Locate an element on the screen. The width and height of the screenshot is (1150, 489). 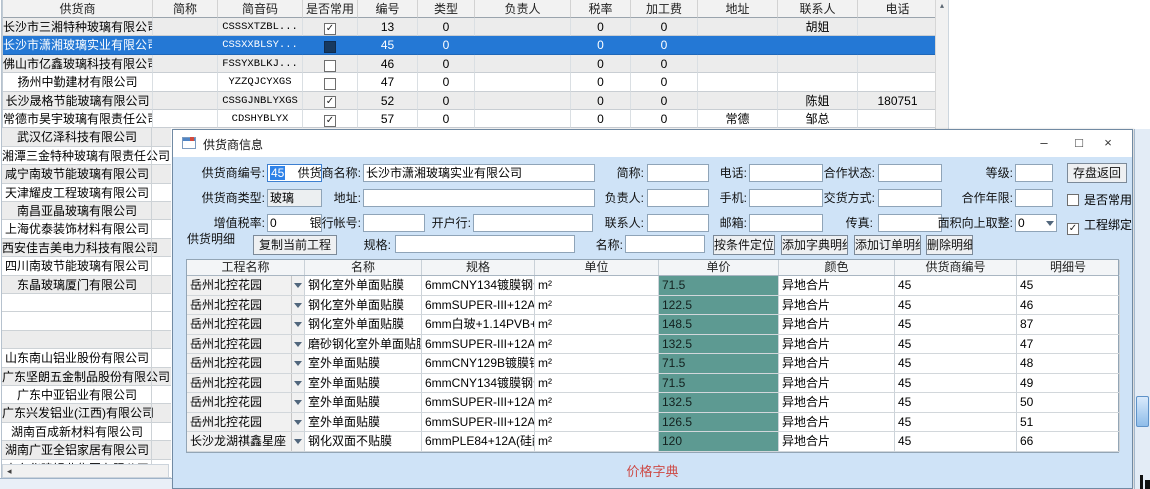
grid-cell: 6mmCNY129B镀膜钢化 is located at coordinates (478, 364).